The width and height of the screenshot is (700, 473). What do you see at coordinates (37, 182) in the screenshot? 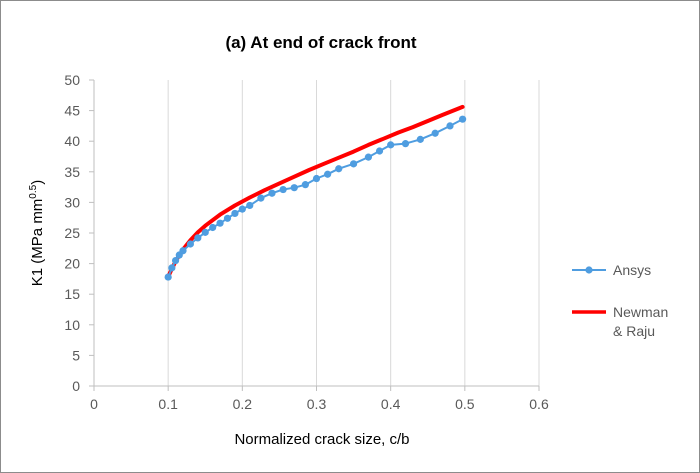
I see `y-axis-title-close: )` at bounding box center [37, 182].